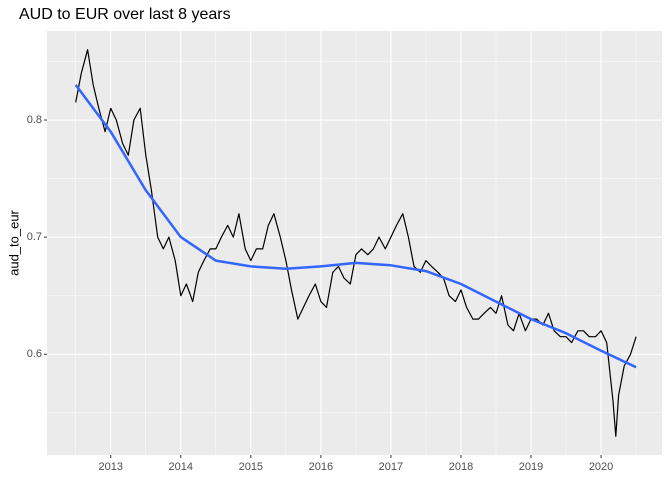 The image size is (672, 480). I want to click on x-tick-label: 2018, so click(461, 467).